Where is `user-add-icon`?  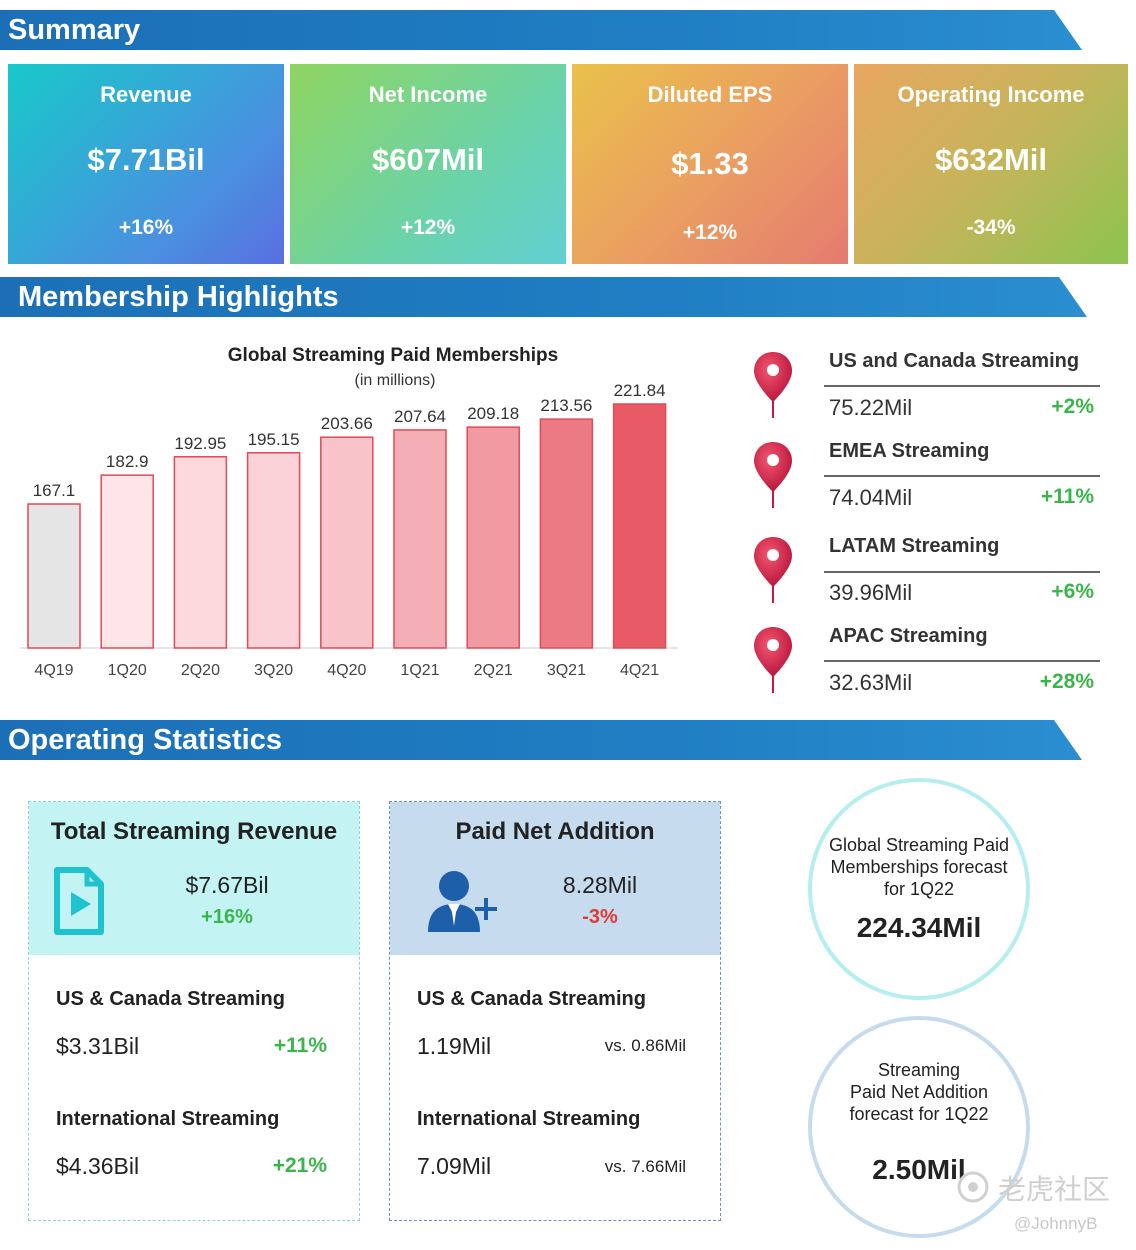 user-add-icon is located at coordinates (462, 901).